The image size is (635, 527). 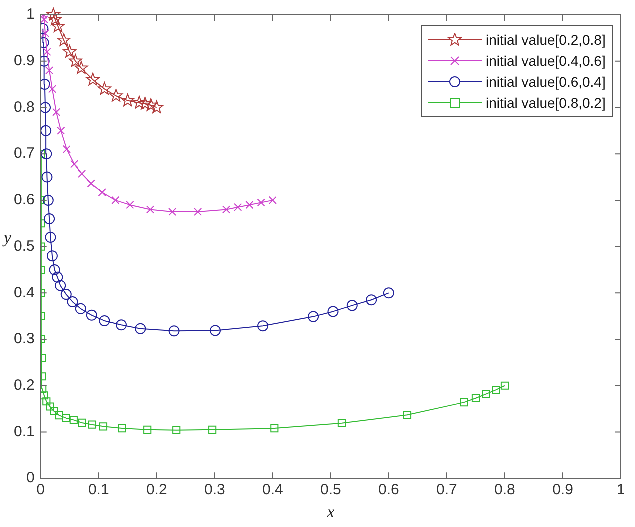 What do you see at coordinates (215, 490) in the screenshot?
I see `x-tick-label: 0.3` at bounding box center [215, 490].